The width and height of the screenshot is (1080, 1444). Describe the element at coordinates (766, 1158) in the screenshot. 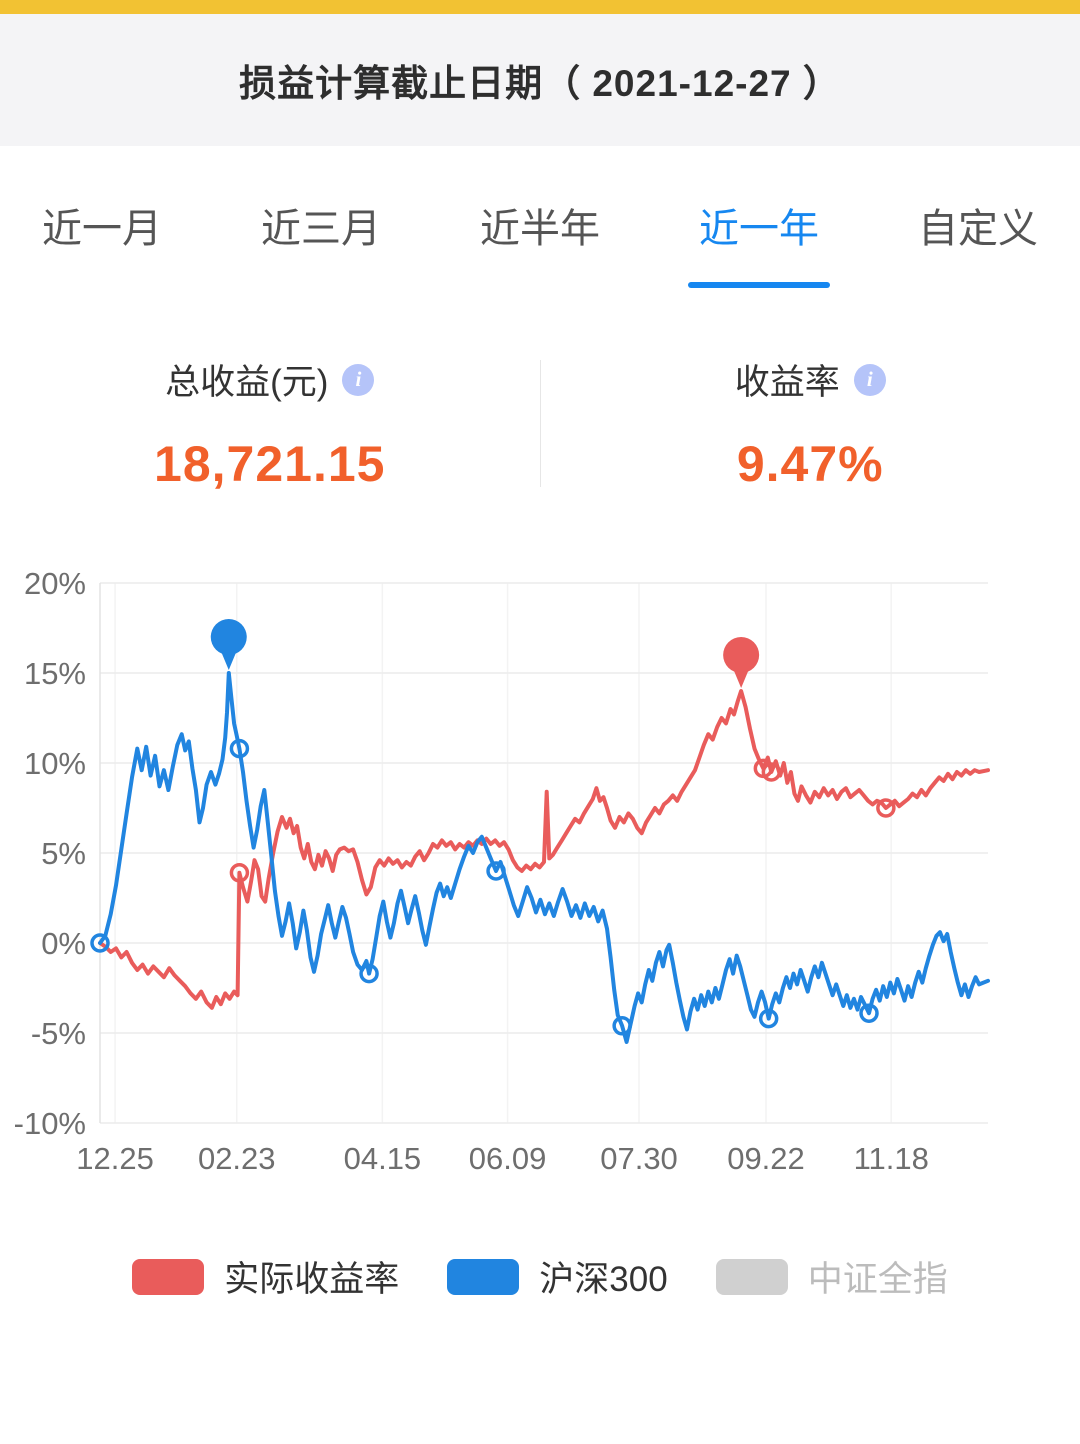

I see `x-axis-label: 09.22` at that location.